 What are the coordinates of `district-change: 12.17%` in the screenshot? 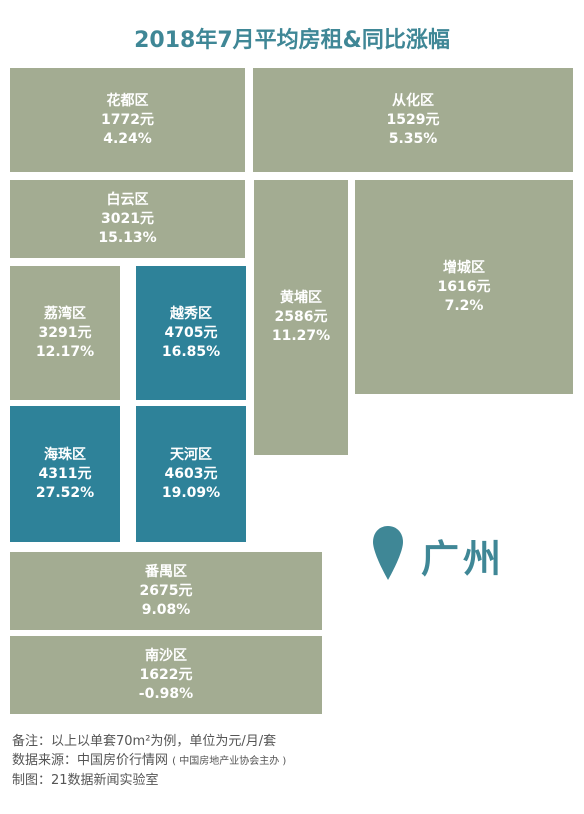 It's located at (65, 351).